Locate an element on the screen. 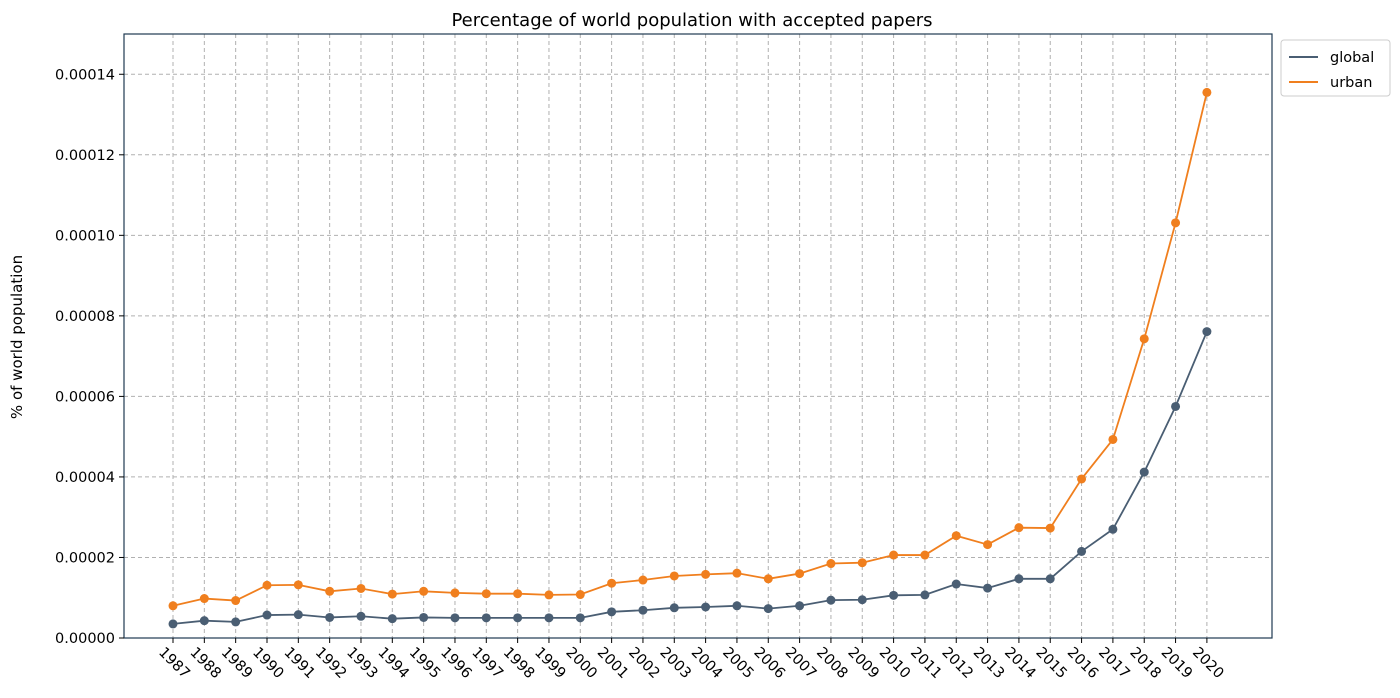  x-tick-label: 1995 is located at coordinates (424, 663).